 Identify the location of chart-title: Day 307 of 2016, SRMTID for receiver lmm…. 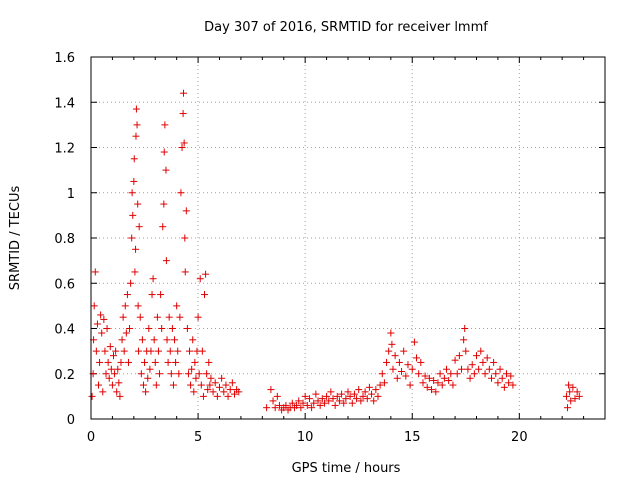
(346, 27).